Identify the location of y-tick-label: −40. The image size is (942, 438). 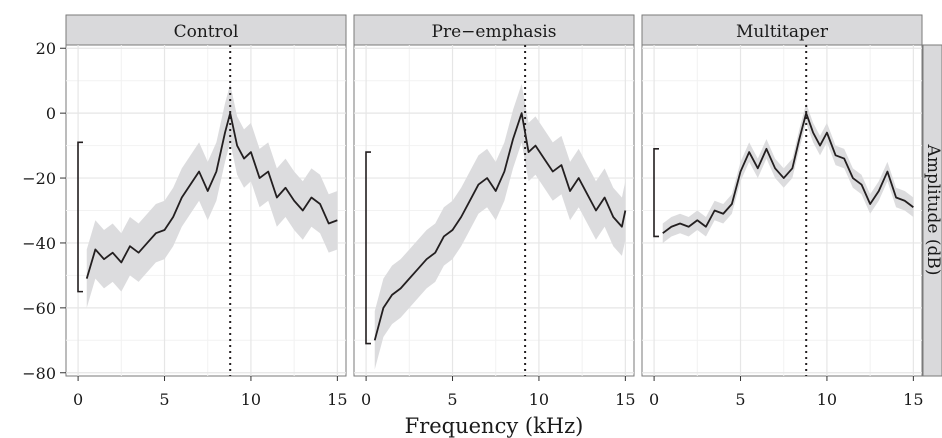
(39, 243).